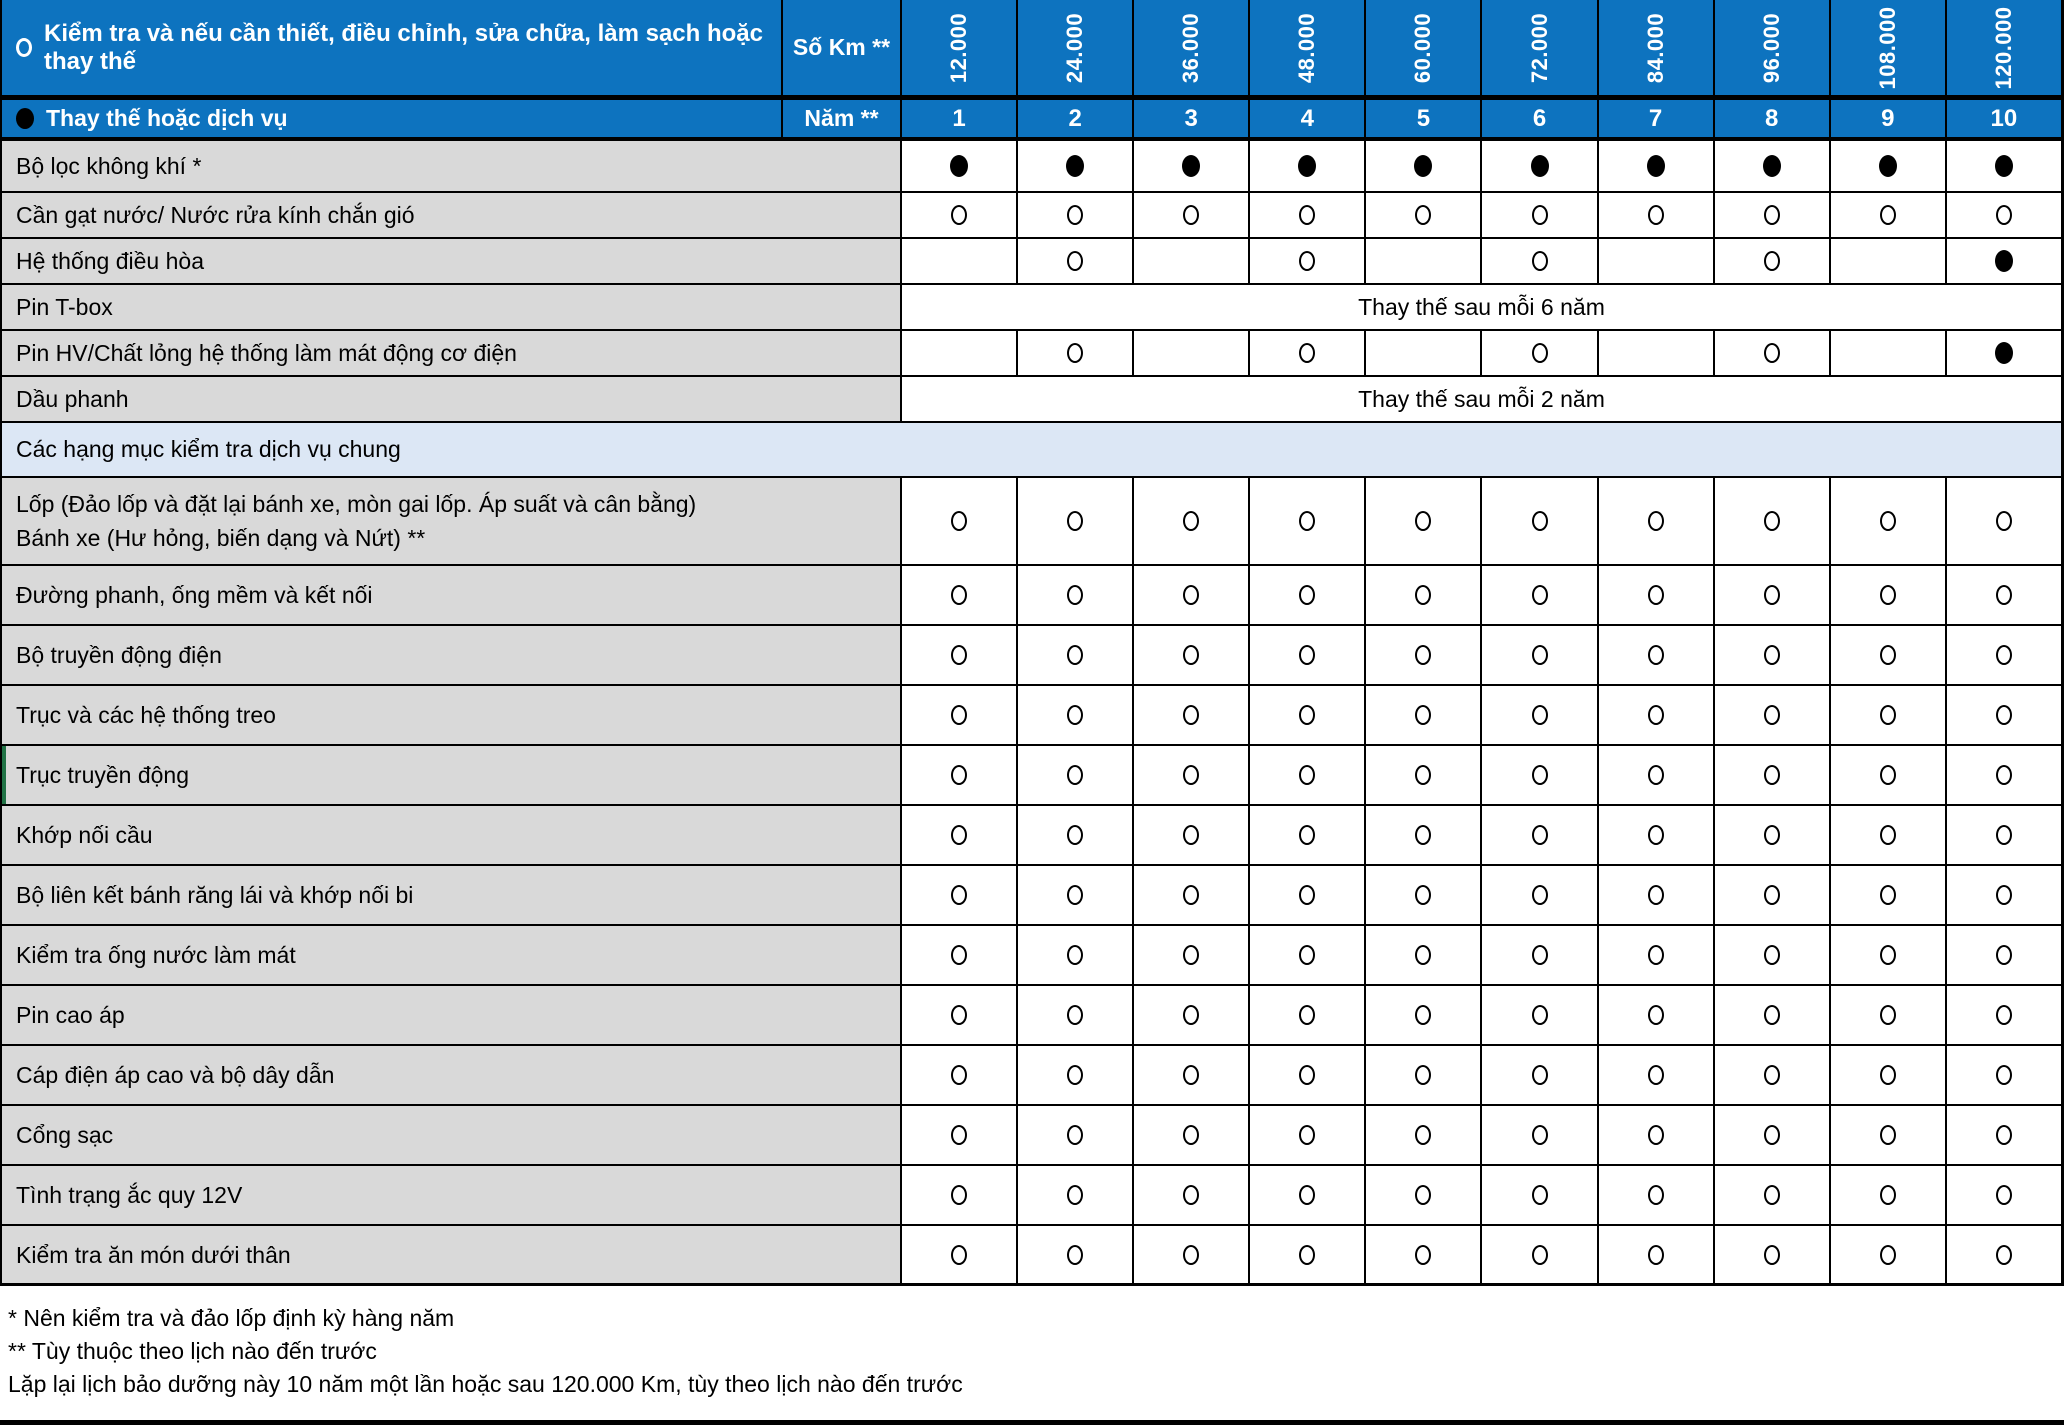 The height and width of the screenshot is (1428, 2064). What do you see at coordinates (841, 118) in the screenshot?
I see `year-column-header: Năm **` at bounding box center [841, 118].